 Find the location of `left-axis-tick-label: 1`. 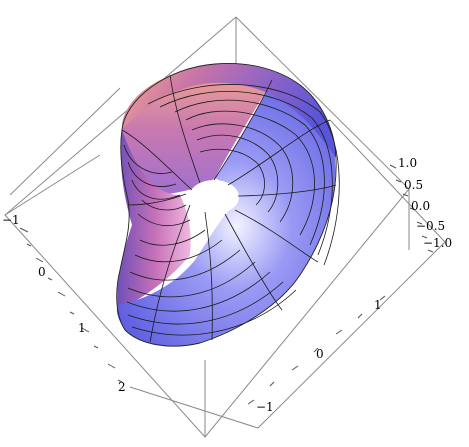

left-axis-tick-label: 1 is located at coordinates (82, 328).